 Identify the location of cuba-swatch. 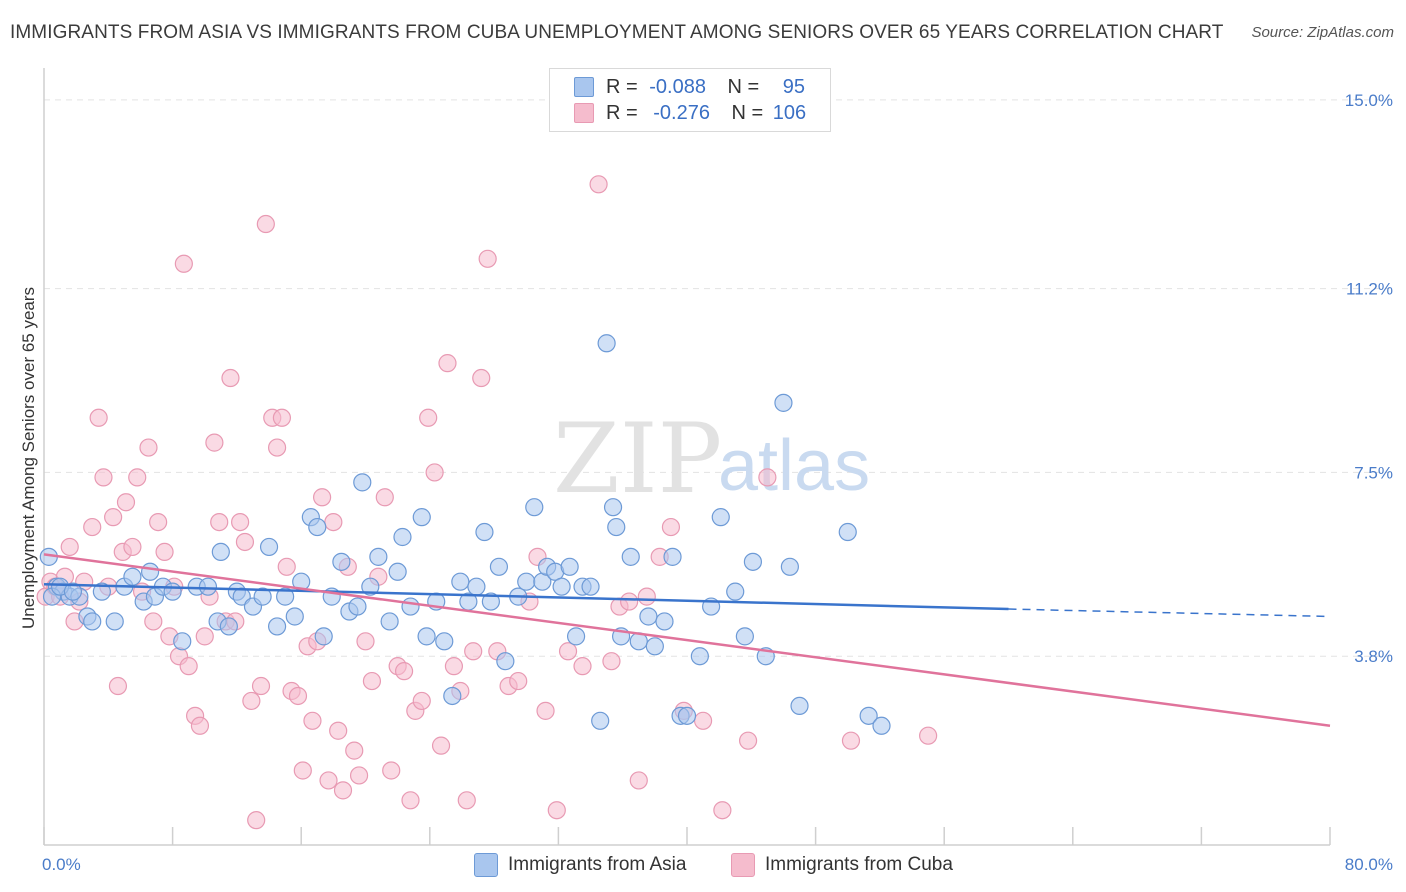
(584, 113).